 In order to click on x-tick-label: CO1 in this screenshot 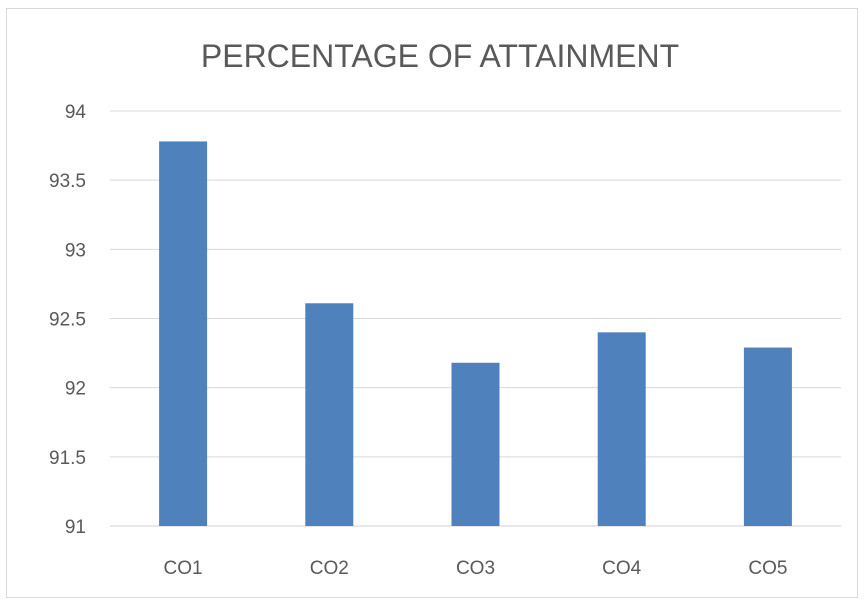, I will do `click(183, 568)`.